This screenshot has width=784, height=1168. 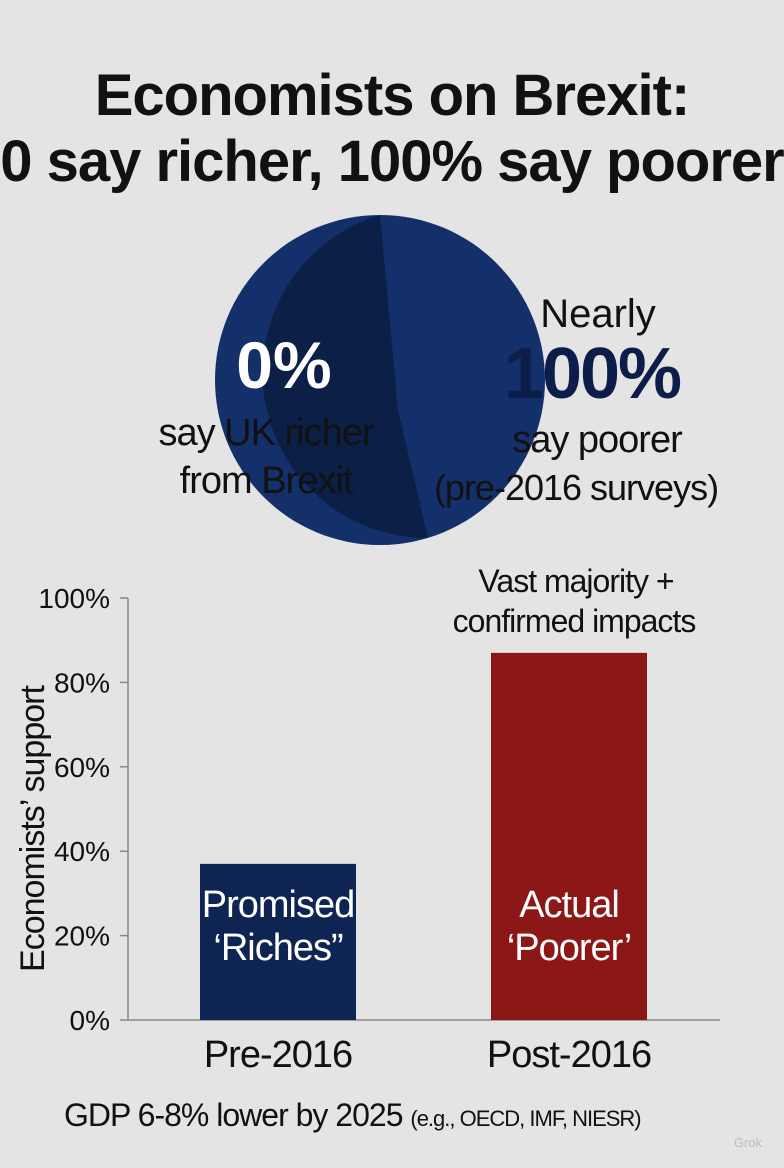 I want to click on bar-label-line1: Actual, so click(x=569, y=905).